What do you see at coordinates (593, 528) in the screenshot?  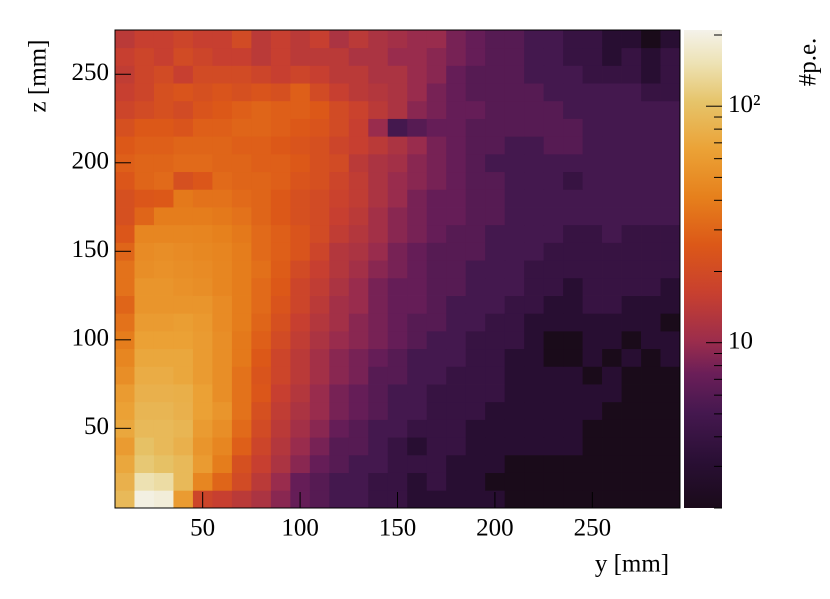 I see `x-tick-label: 250` at bounding box center [593, 528].